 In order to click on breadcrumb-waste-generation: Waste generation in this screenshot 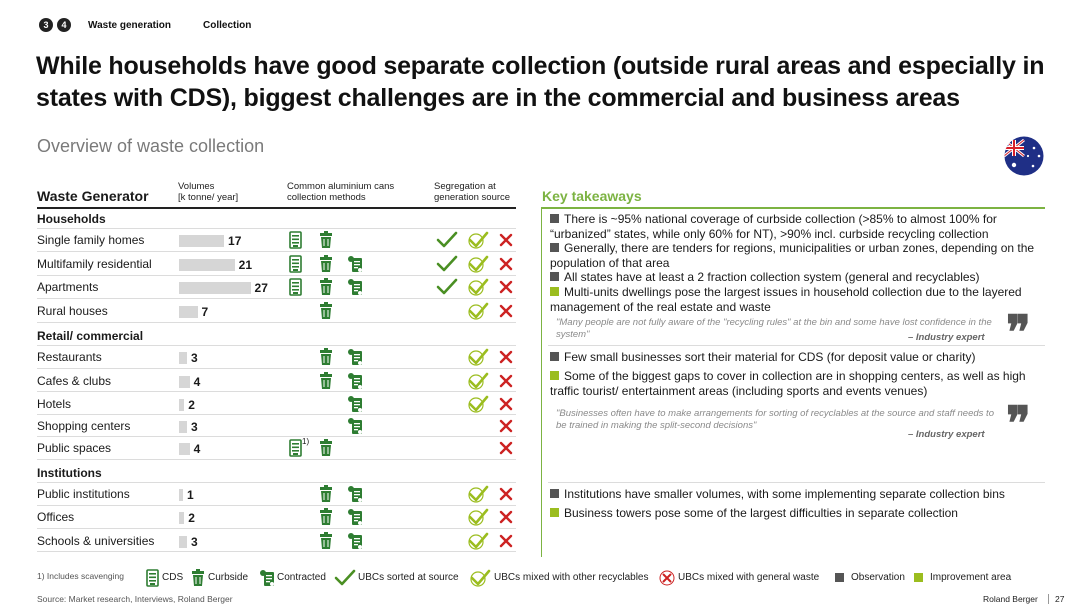, I will do `click(129, 25)`.